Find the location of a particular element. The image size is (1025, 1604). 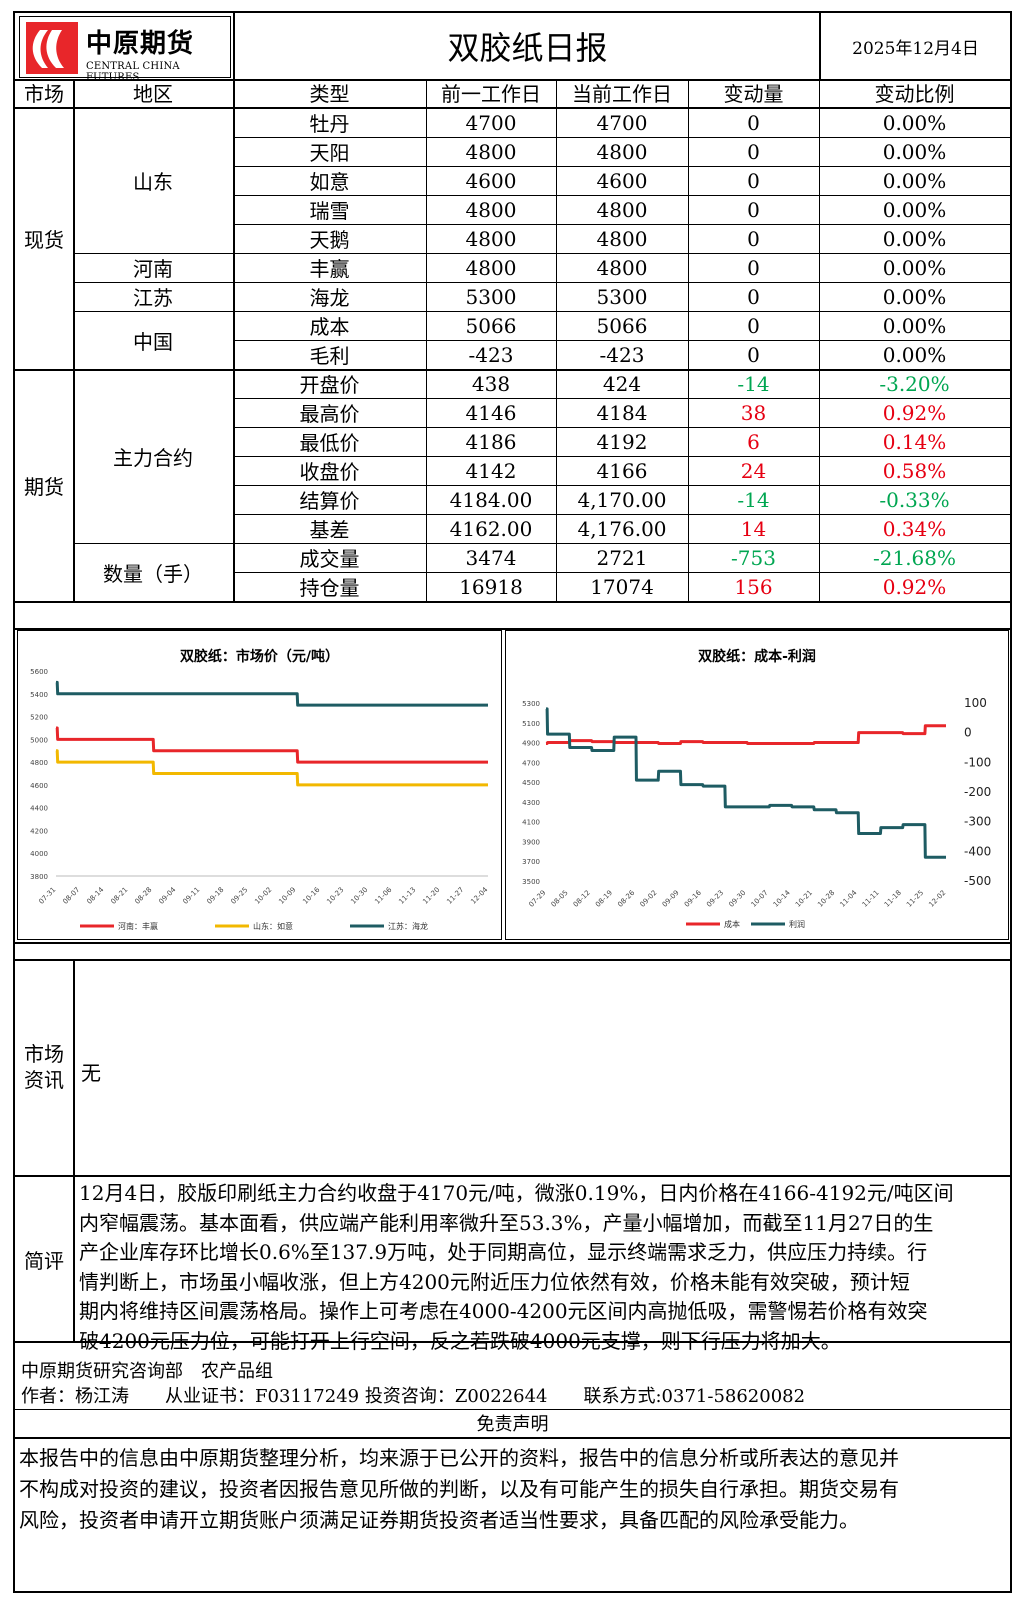

cell-curr: 424 is located at coordinates (622, 383).